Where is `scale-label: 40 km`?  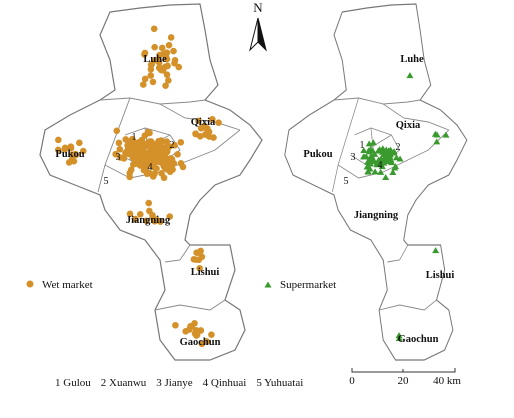 scale-label: 40 km is located at coordinates (447, 381).